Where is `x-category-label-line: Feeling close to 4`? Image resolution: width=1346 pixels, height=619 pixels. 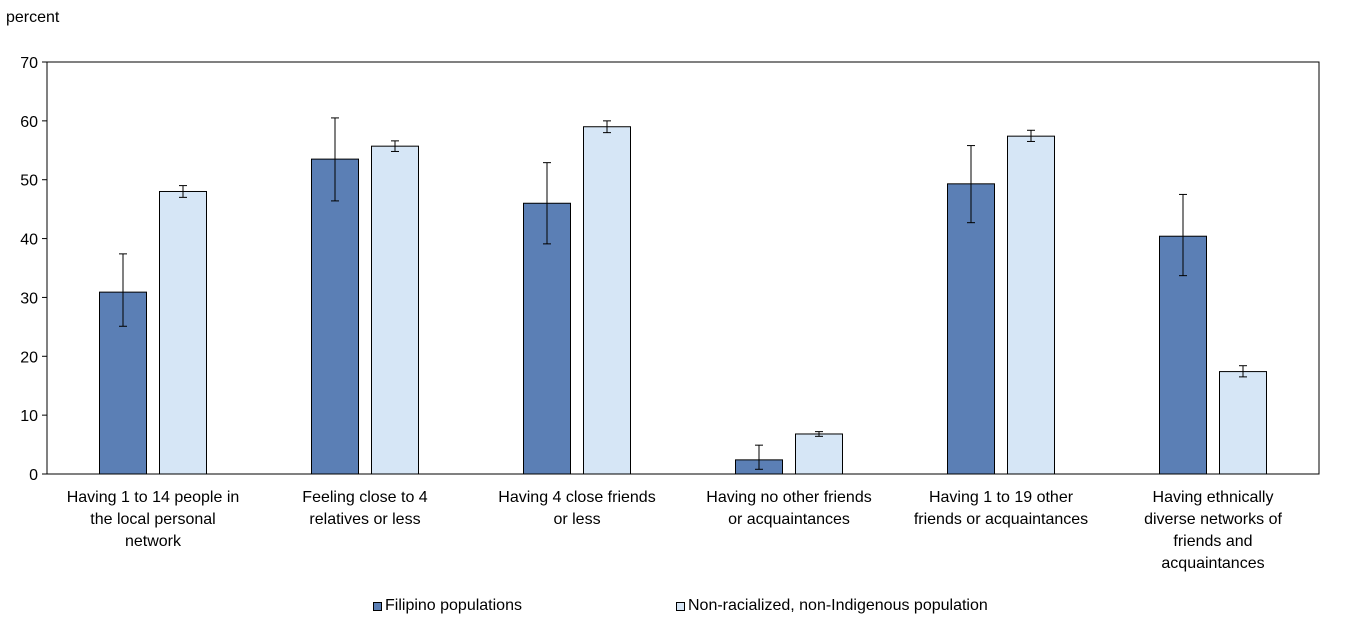 x-category-label-line: Feeling close to 4 is located at coordinates (365, 497).